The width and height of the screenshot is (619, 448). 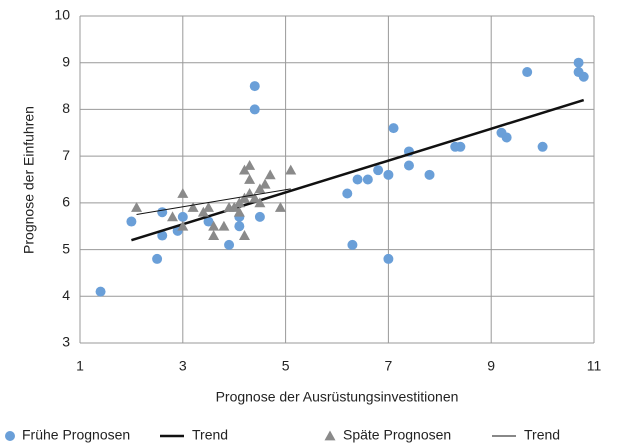 What do you see at coordinates (66, 108) in the screenshot?
I see `y-tick-label: 8` at bounding box center [66, 108].